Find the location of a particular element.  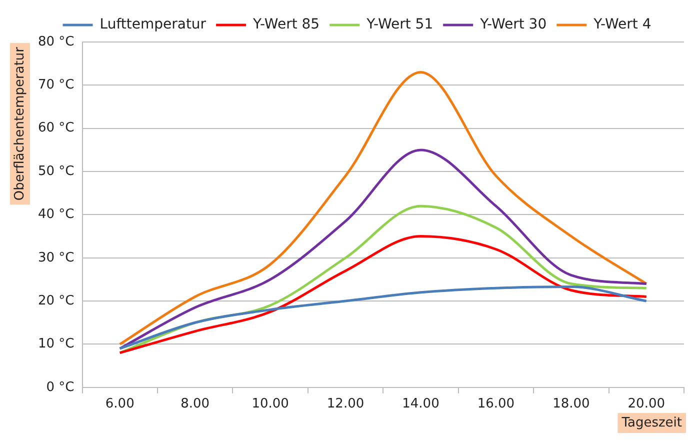

x-tick-label: 18.00 is located at coordinates (571, 404).